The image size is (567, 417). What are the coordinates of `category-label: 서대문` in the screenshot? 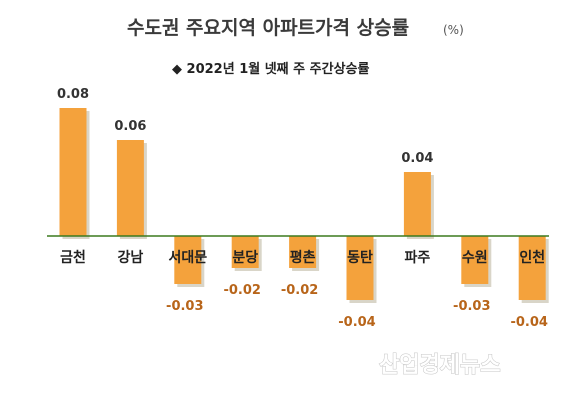 It's located at (187, 258).